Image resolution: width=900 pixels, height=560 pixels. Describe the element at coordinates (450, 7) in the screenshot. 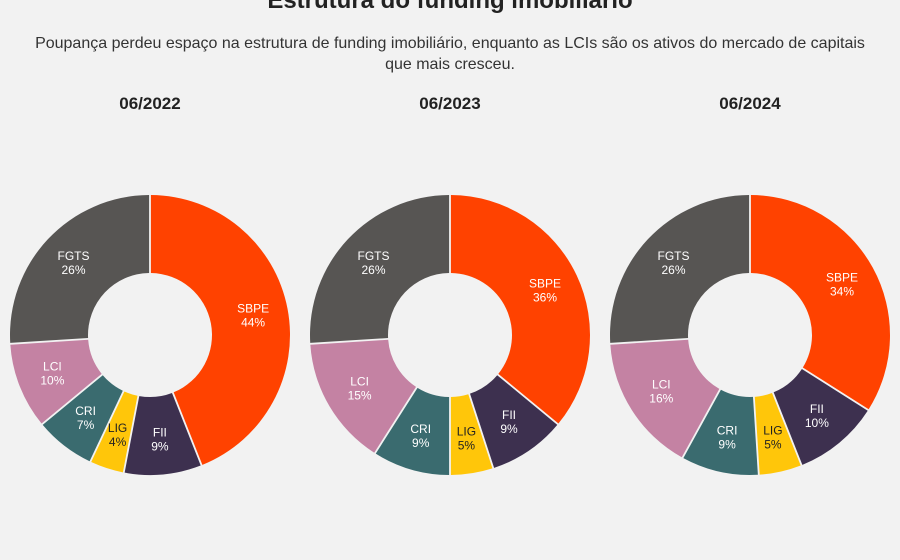

I see `chart-title: Estrutura do funding imobiliário` at that location.